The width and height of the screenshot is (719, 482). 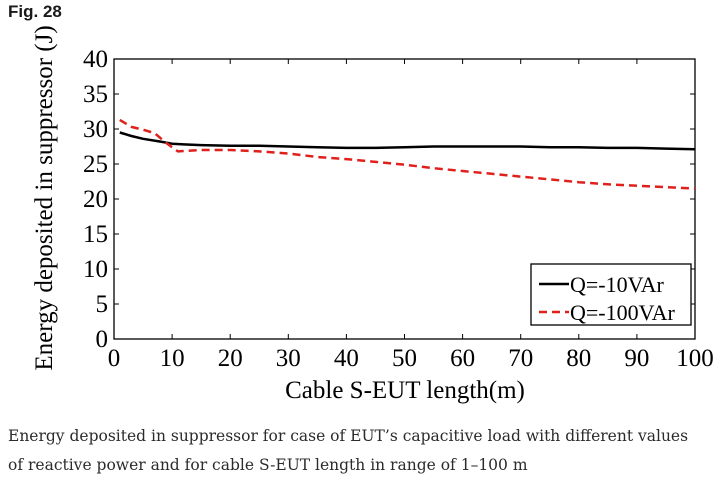 I want to click on series-line-q100, so click(x=407, y=154).